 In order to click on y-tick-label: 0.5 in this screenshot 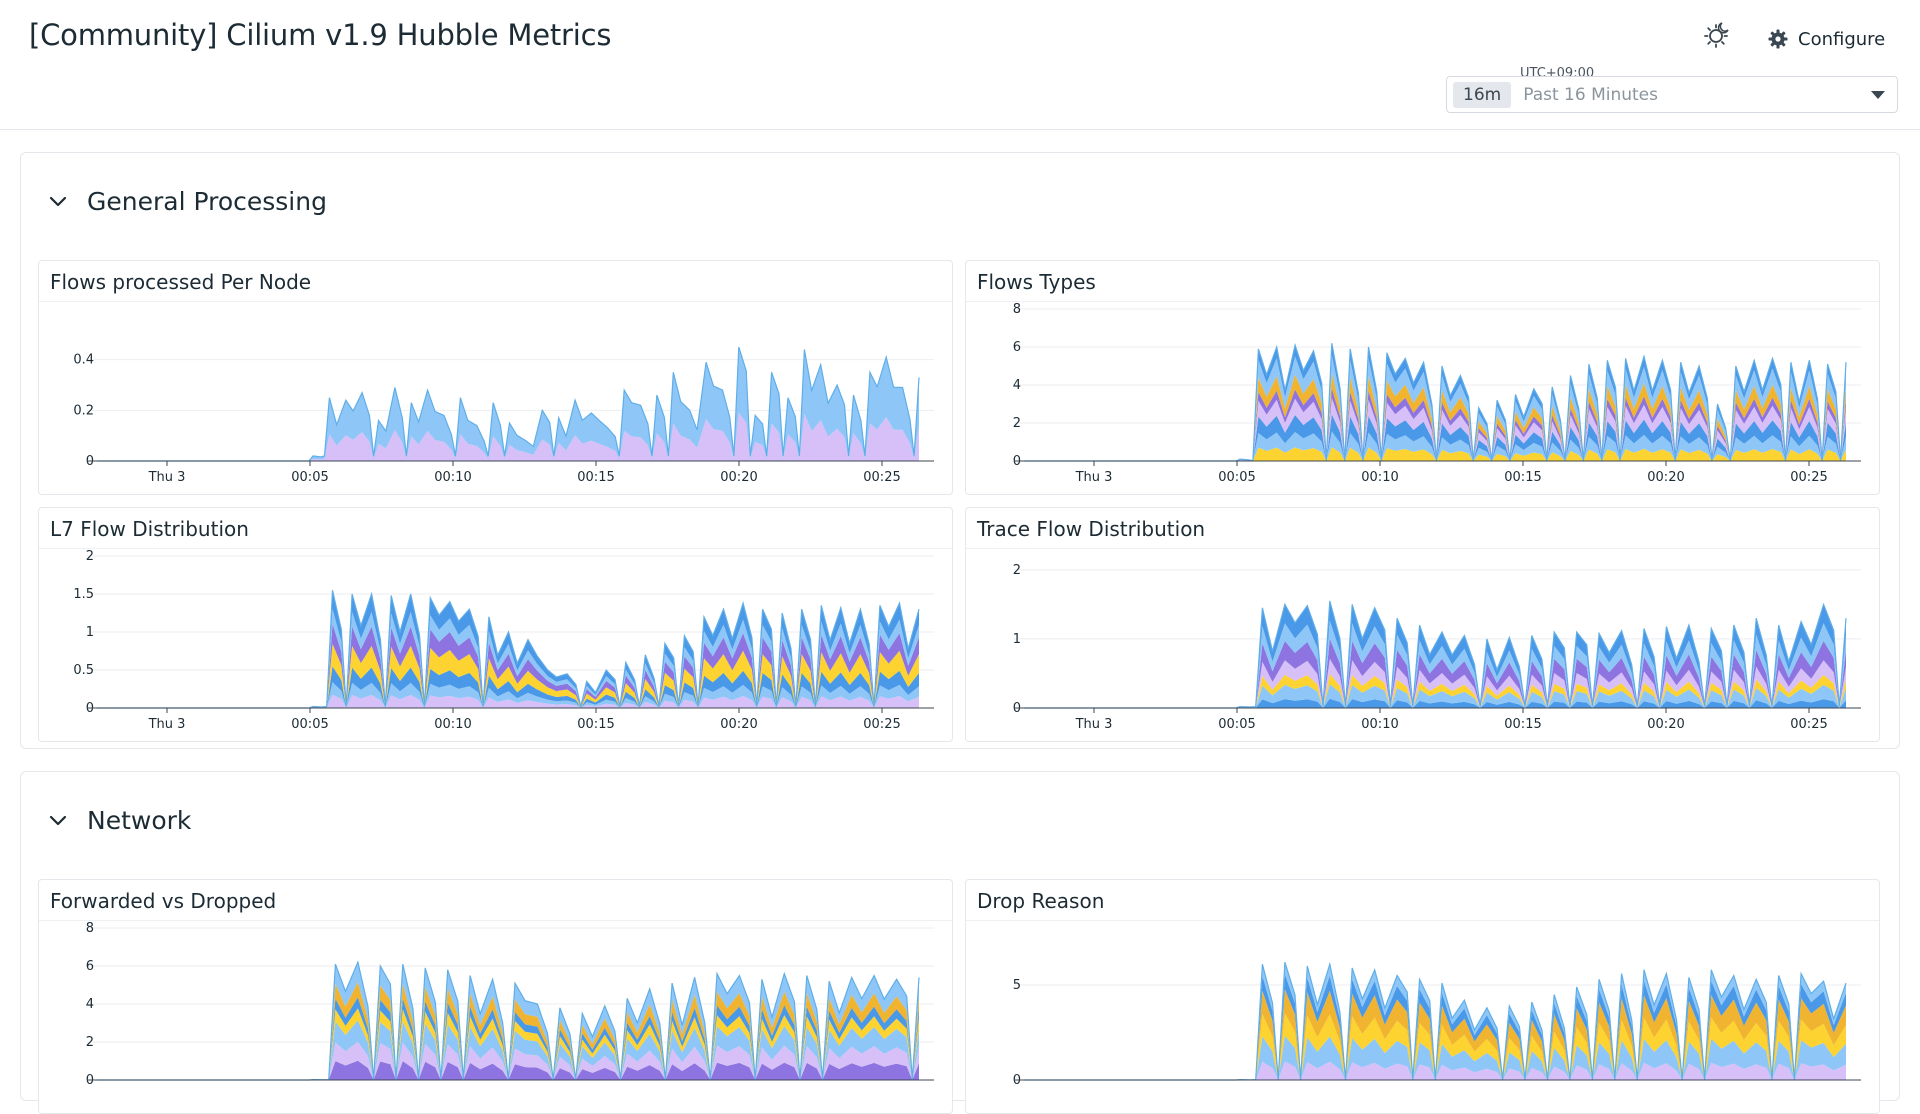, I will do `click(83, 670)`.